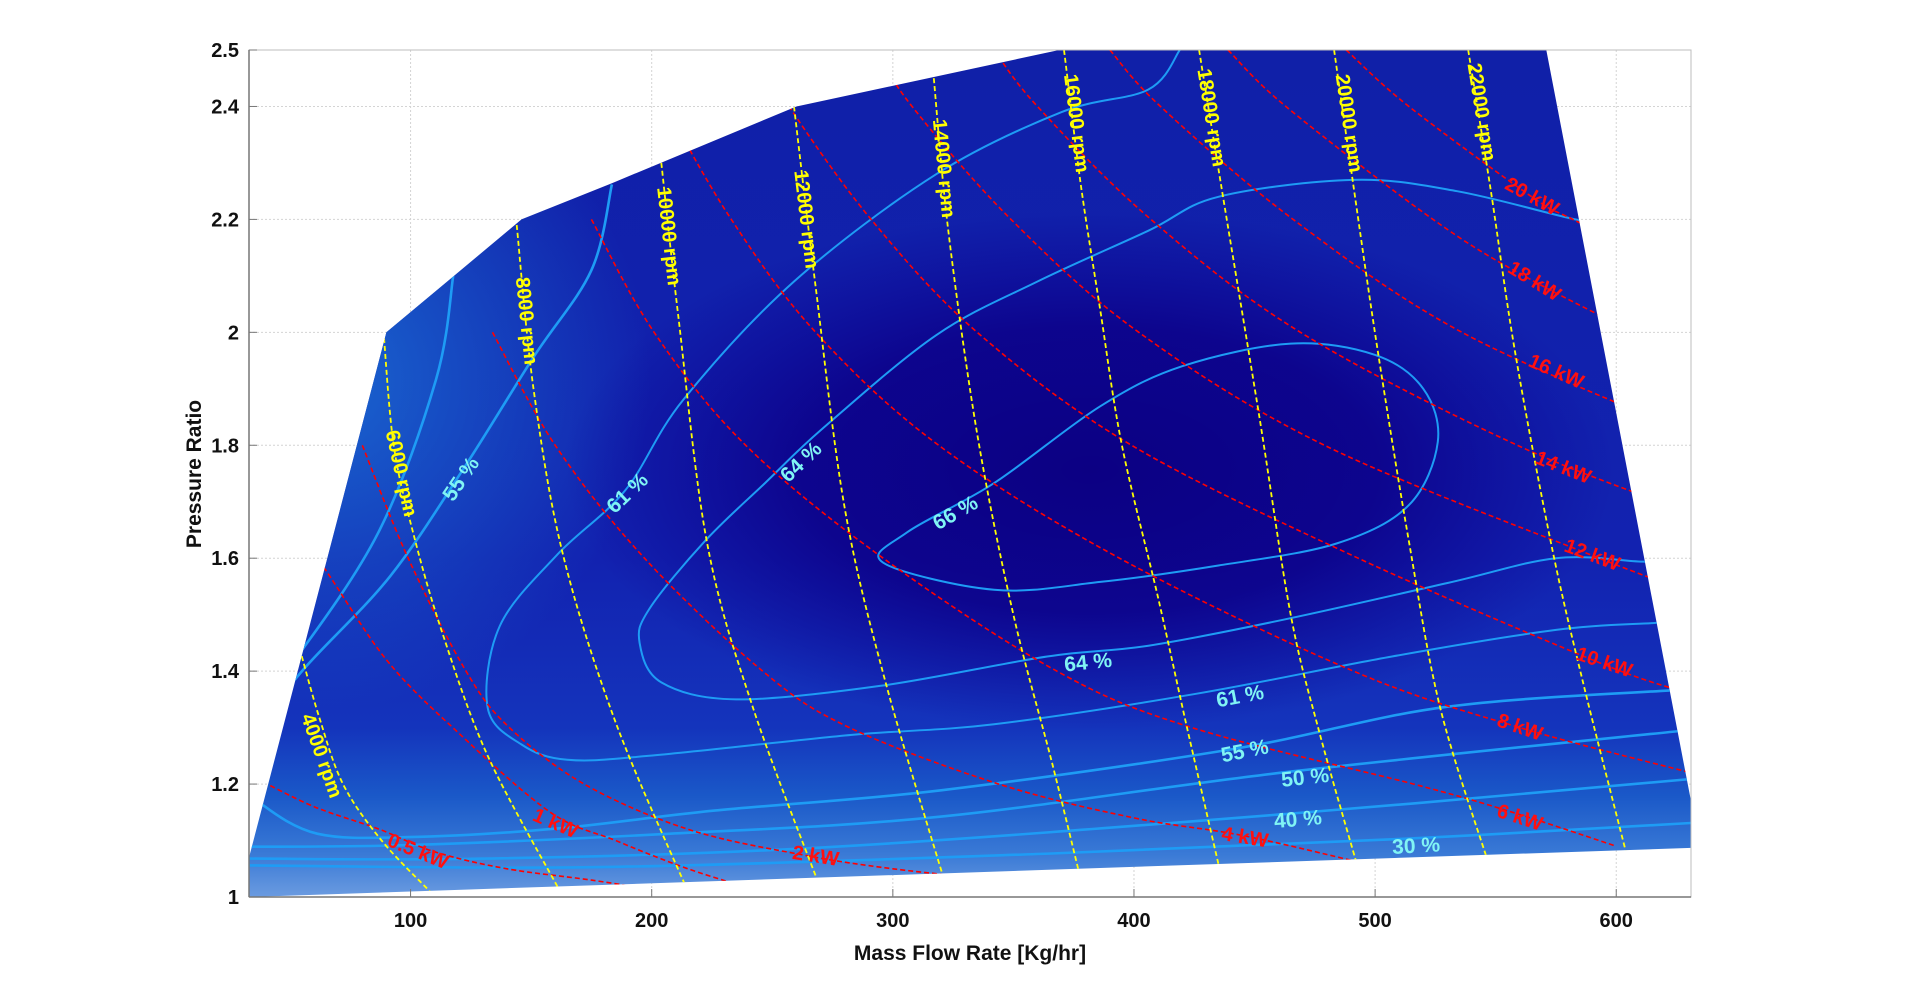 The image size is (1920, 996). What do you see at coordinates (1133, 921) in the screenshot?
I see `x-tick-label: 400` at bounding box center [1133, 921].